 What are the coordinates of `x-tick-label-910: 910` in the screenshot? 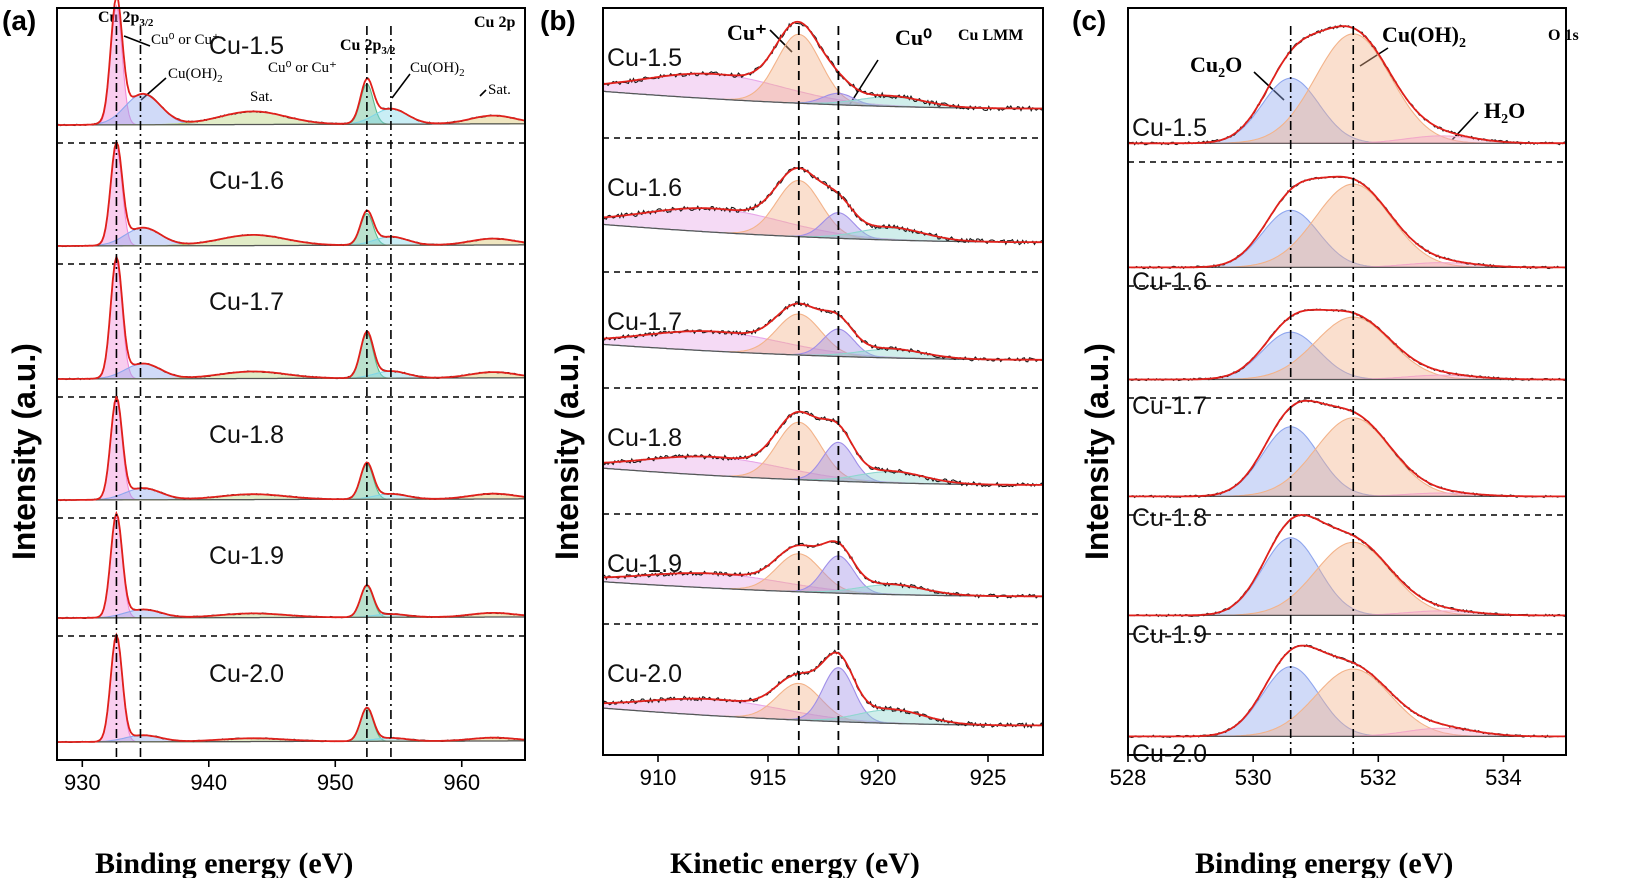 It's located at (658, 777).